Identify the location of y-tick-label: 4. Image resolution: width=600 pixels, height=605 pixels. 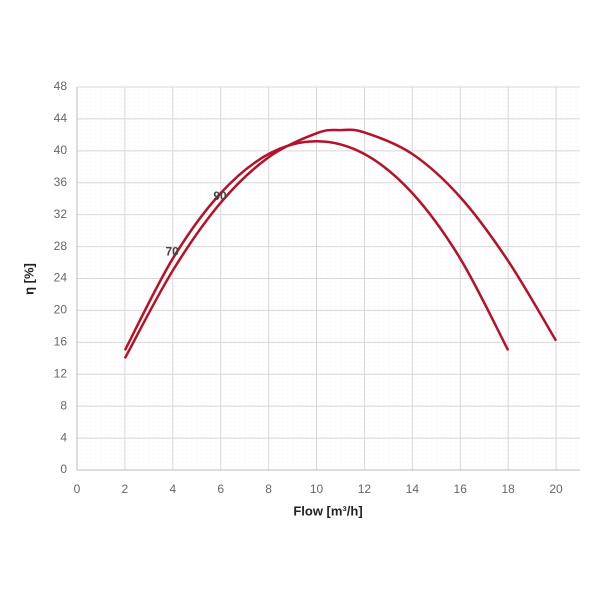
(63, 437).